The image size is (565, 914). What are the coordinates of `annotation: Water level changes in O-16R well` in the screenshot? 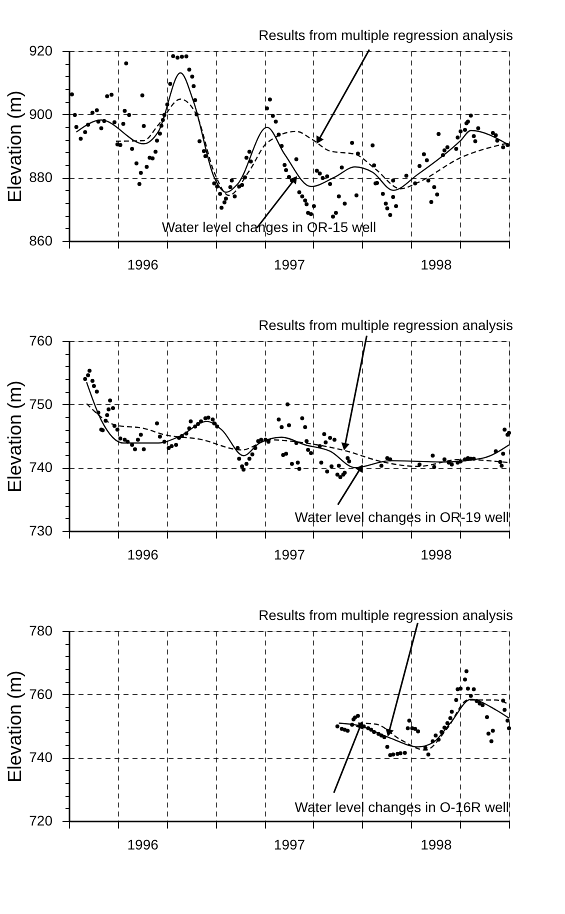 It's located at (401, 807).